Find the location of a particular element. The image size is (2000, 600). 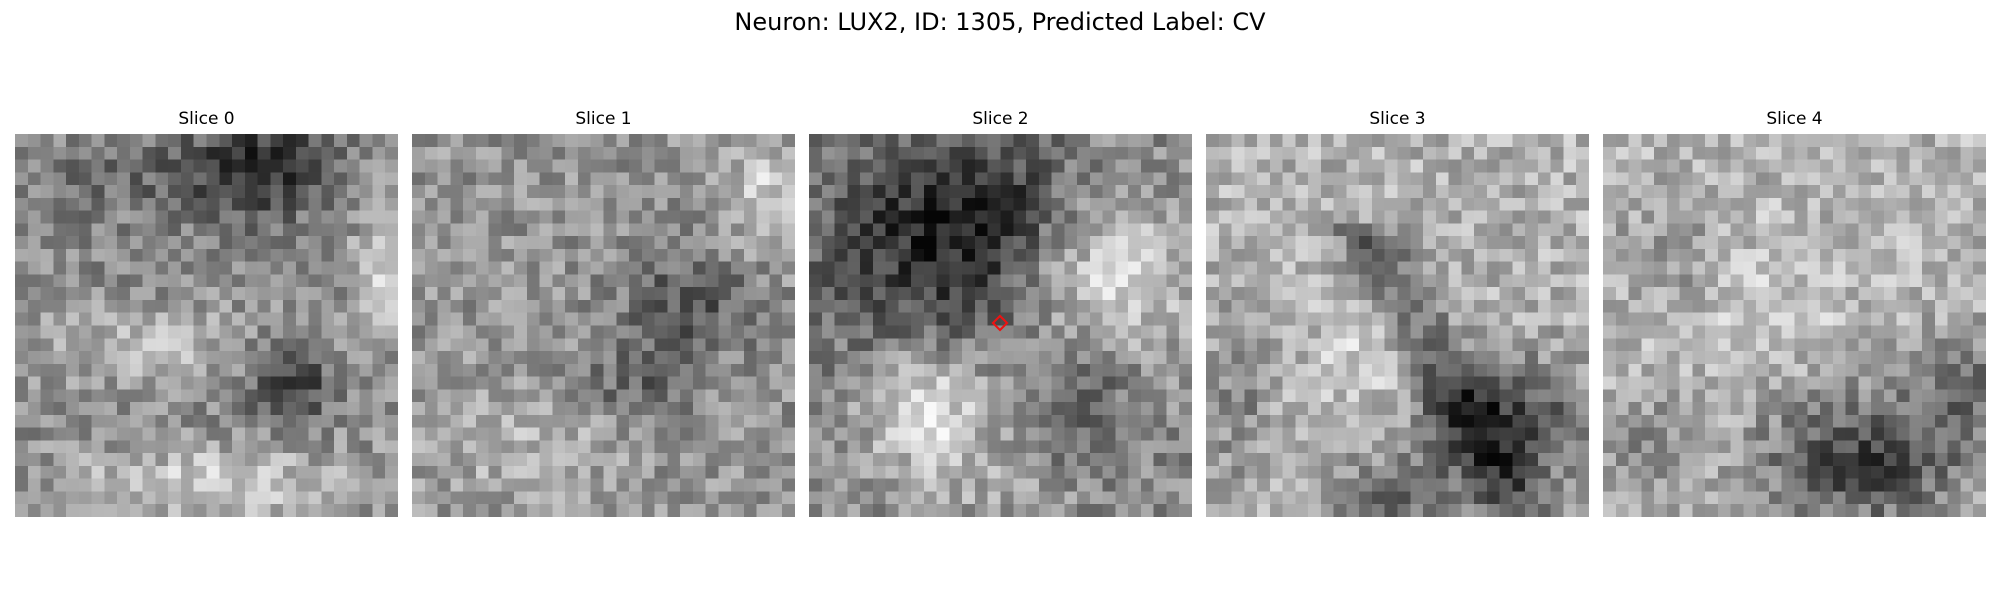

slice-panel-0: Slice 0 is located at coordinates (206, 312).